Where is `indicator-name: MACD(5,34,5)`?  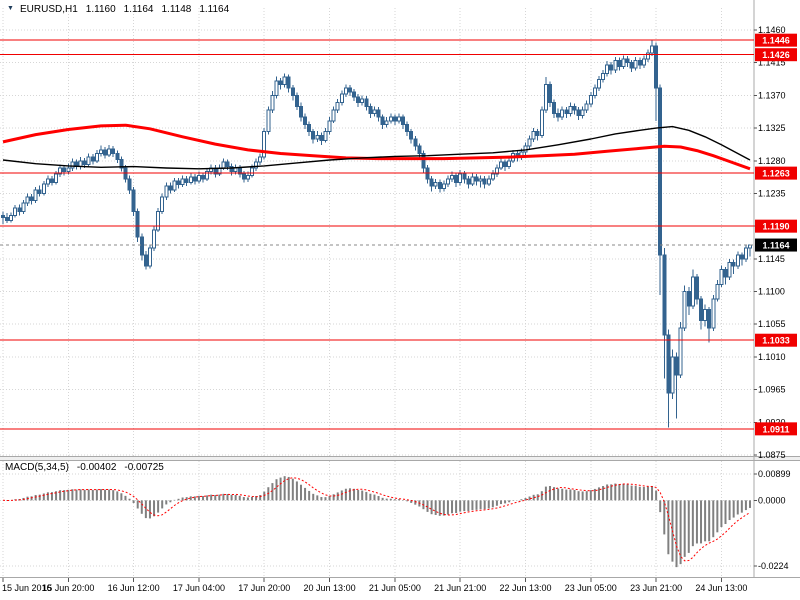
indicator-name: MACD(5,34,5) is located at coordinates (37, 467).